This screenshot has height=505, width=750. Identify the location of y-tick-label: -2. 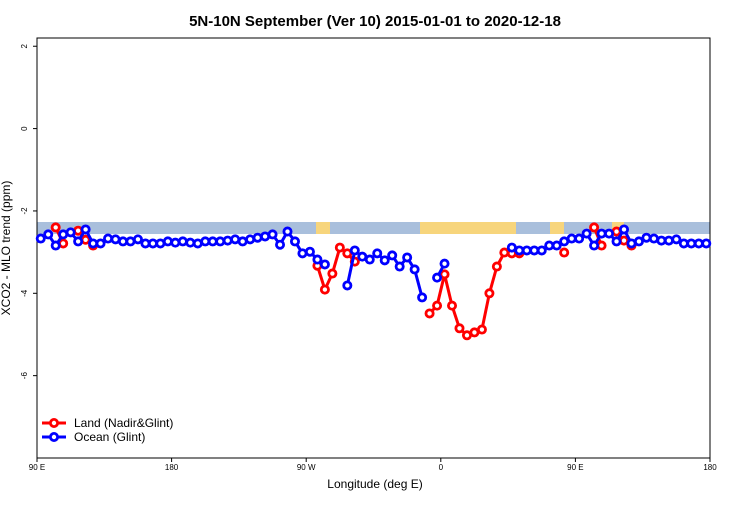
(24, 211).